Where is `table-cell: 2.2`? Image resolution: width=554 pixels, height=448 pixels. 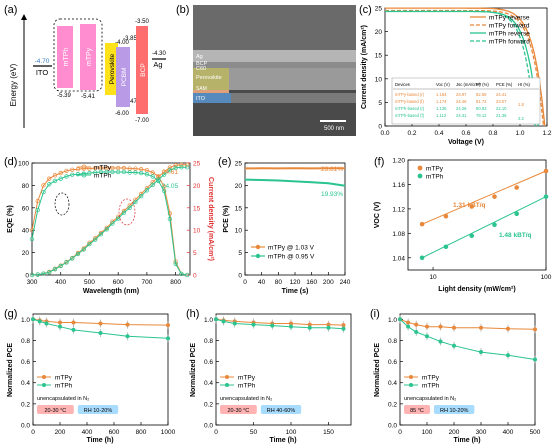 table-cell: 2.2 is located at coordinates (521, 118).